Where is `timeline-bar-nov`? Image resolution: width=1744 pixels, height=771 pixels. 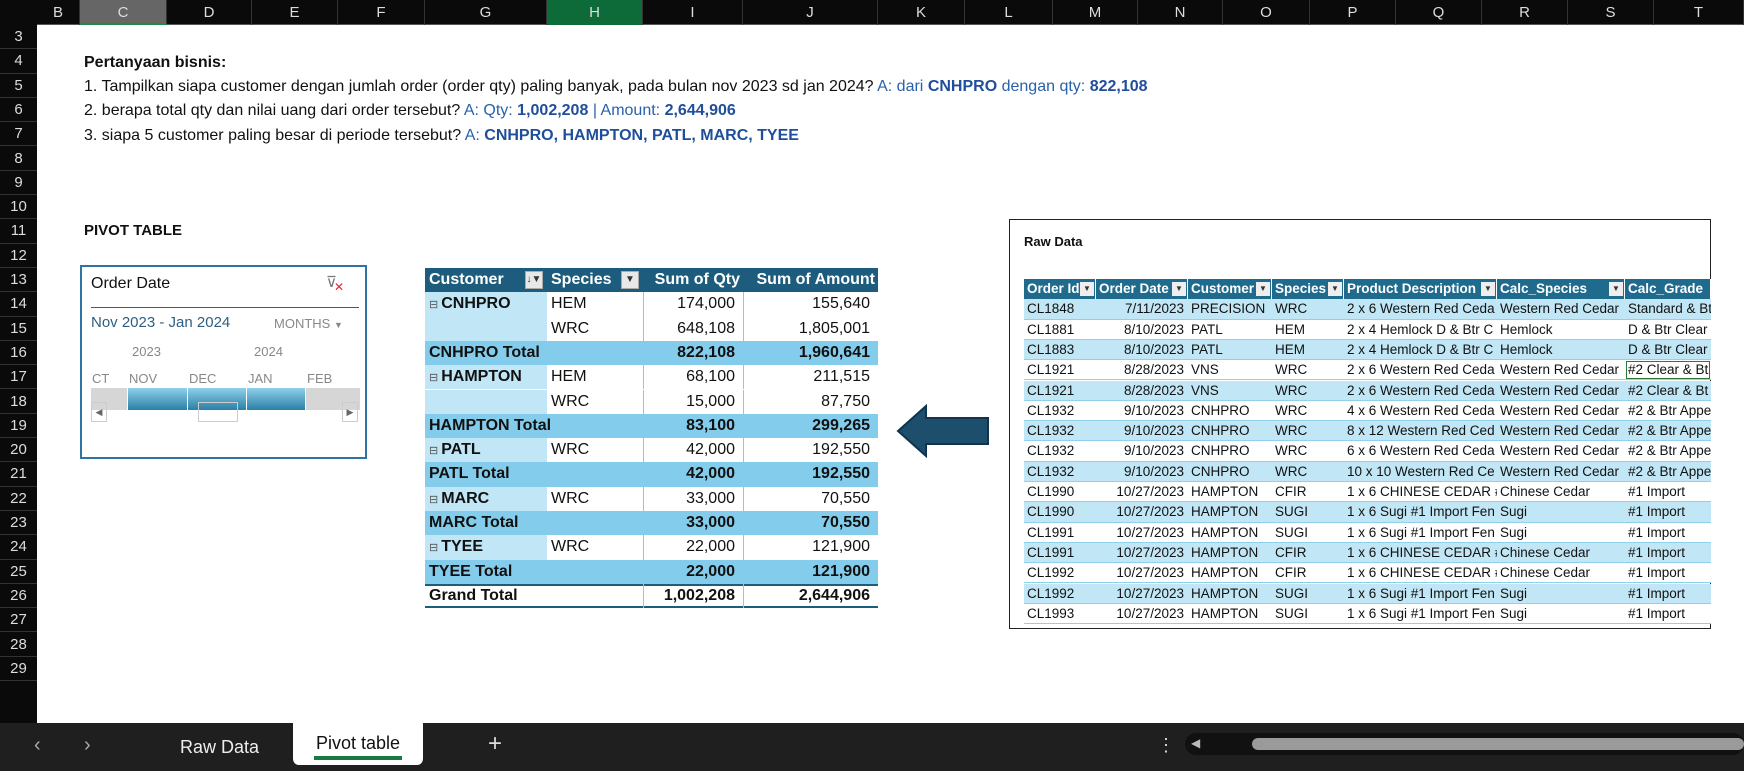
timeline-bar-nov is located at coordinates (158, 399).